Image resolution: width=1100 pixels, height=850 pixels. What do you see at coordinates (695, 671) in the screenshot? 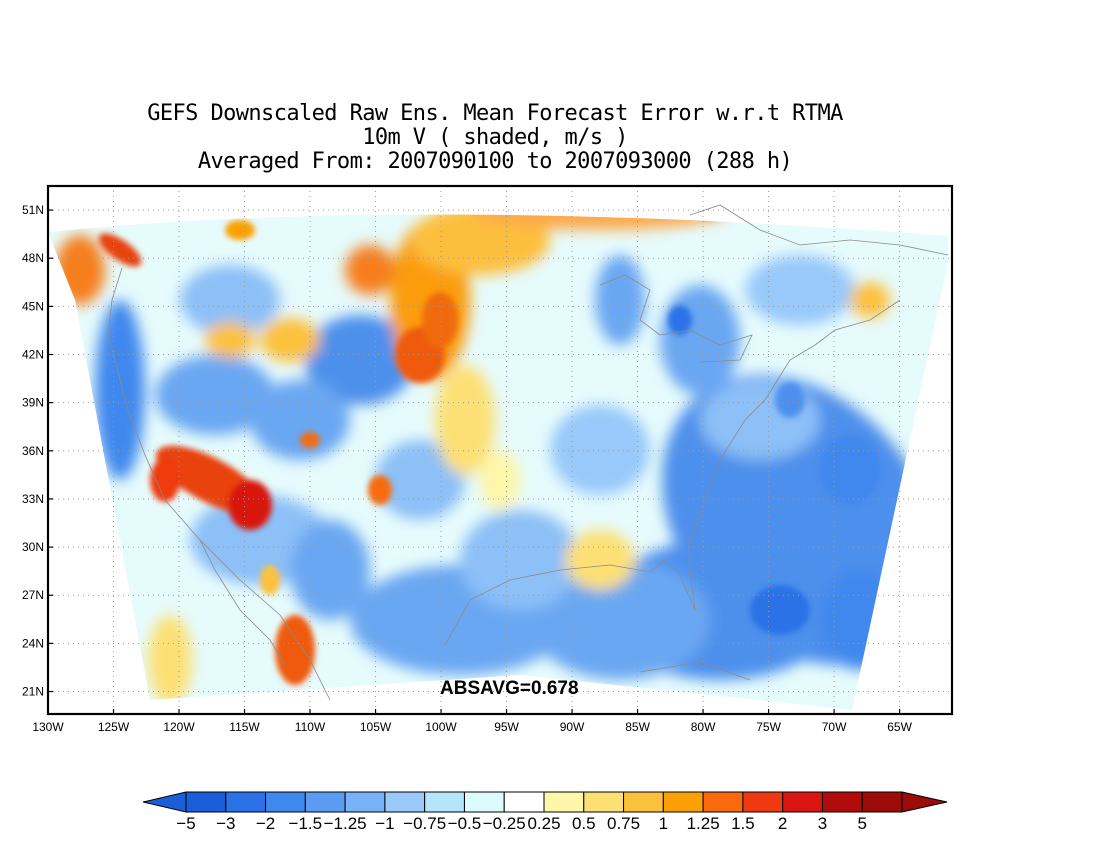
I see `cuba-outline` at bounding box center [695, 671].